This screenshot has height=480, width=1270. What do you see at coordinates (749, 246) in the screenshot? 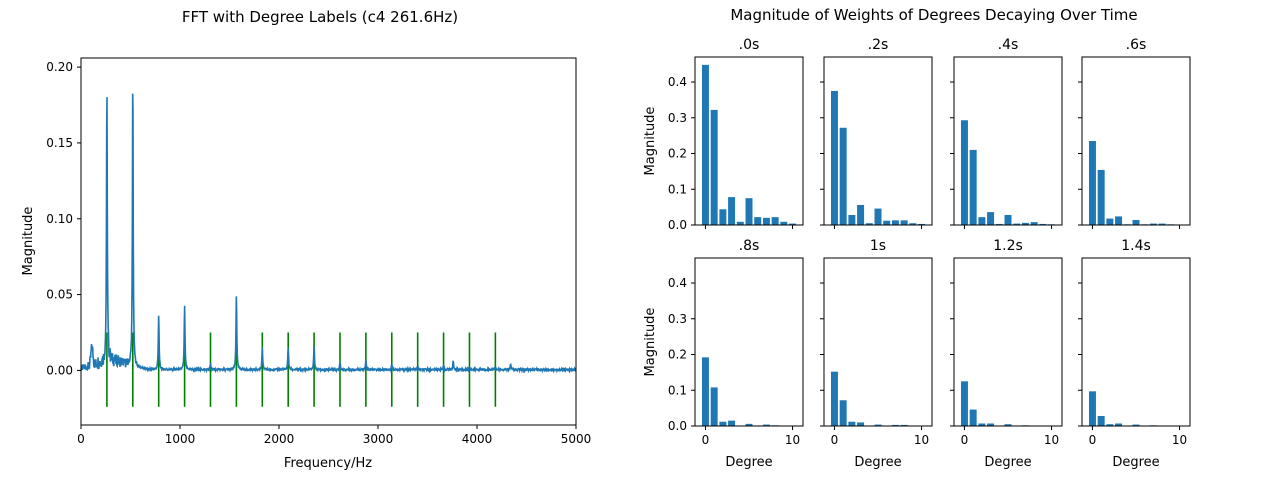
I see `panel-title: .8s` at bounding box center [749, 246].